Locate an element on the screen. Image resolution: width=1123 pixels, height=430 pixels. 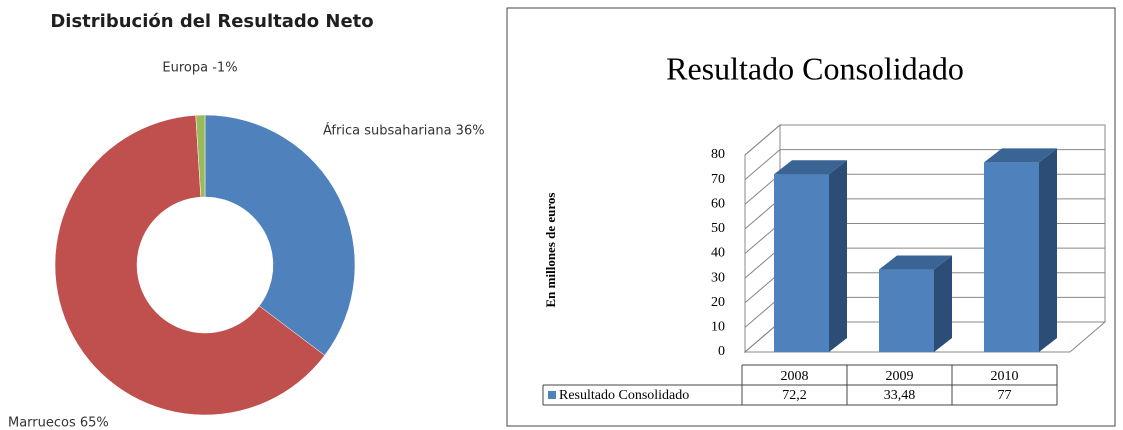
y-tick-label: 10 is located at coordinates (718, 327).